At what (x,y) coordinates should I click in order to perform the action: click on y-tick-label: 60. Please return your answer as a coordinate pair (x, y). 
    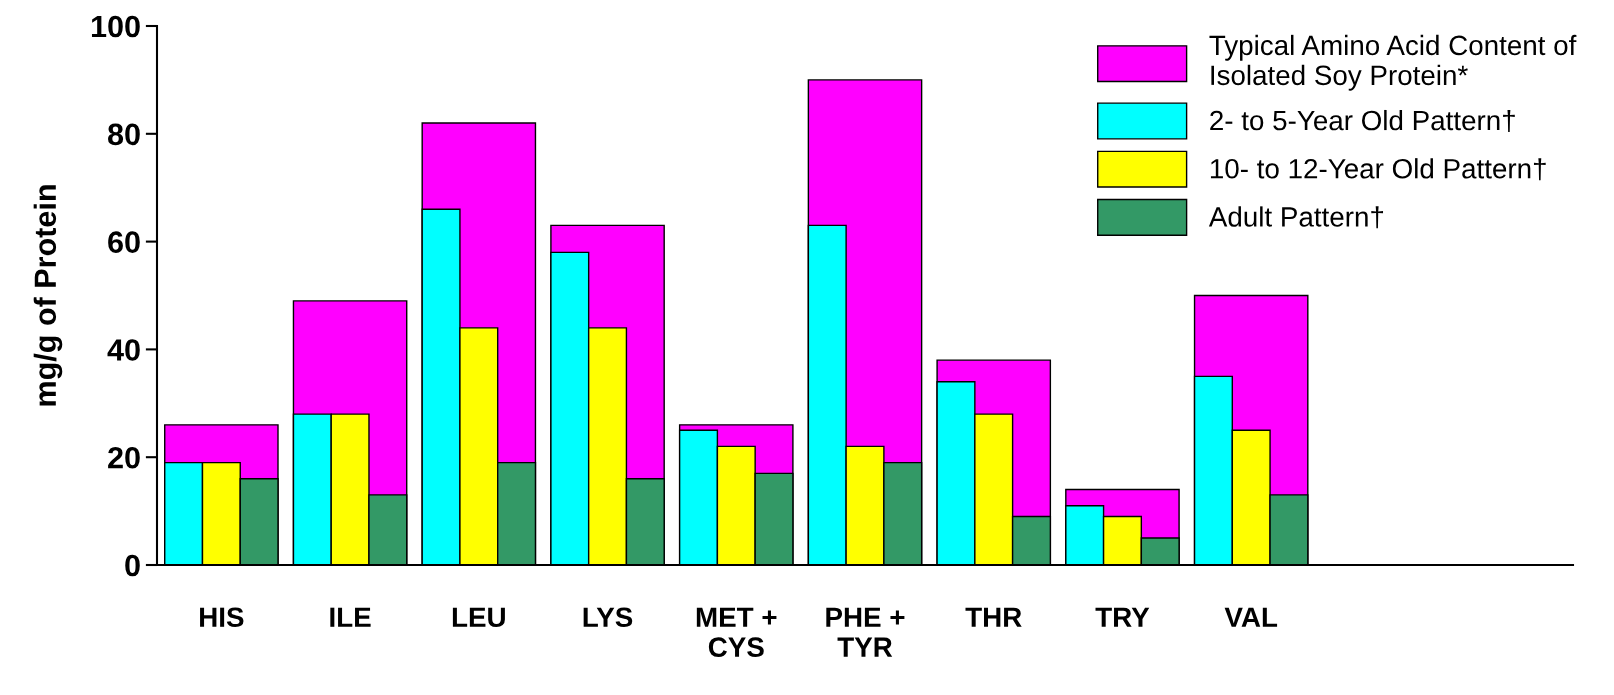
    Looking at the image, I should click on (124, 242).